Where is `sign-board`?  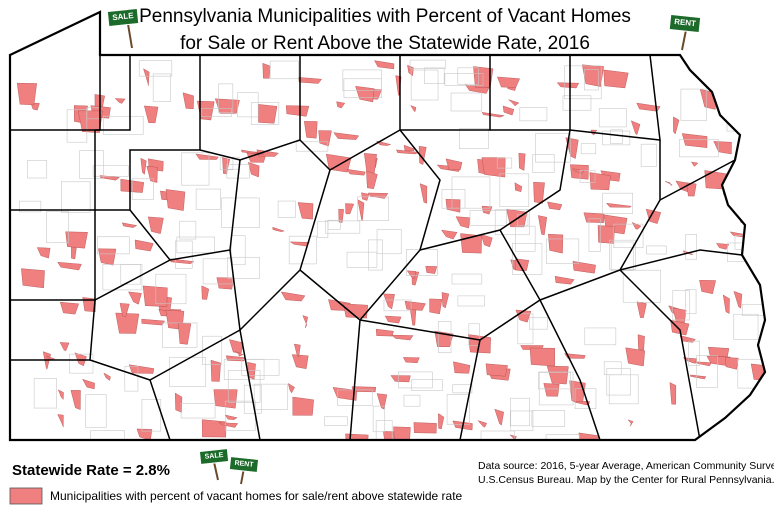 sign-board is located at coordinates (123, 17).